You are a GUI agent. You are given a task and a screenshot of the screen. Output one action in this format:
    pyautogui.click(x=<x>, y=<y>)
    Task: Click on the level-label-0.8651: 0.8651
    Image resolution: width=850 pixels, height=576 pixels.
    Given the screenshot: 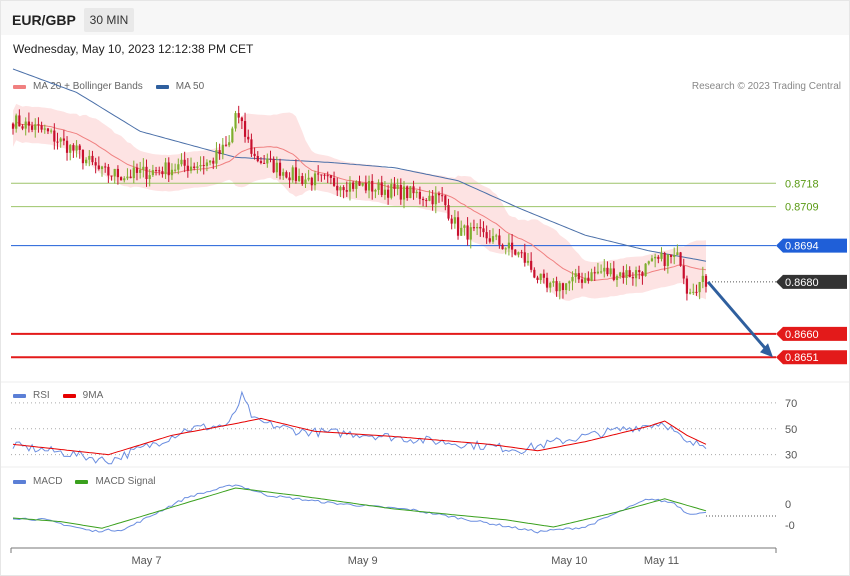 What is the action you would take?
    pyautogui.click(x=802, y=358)
    